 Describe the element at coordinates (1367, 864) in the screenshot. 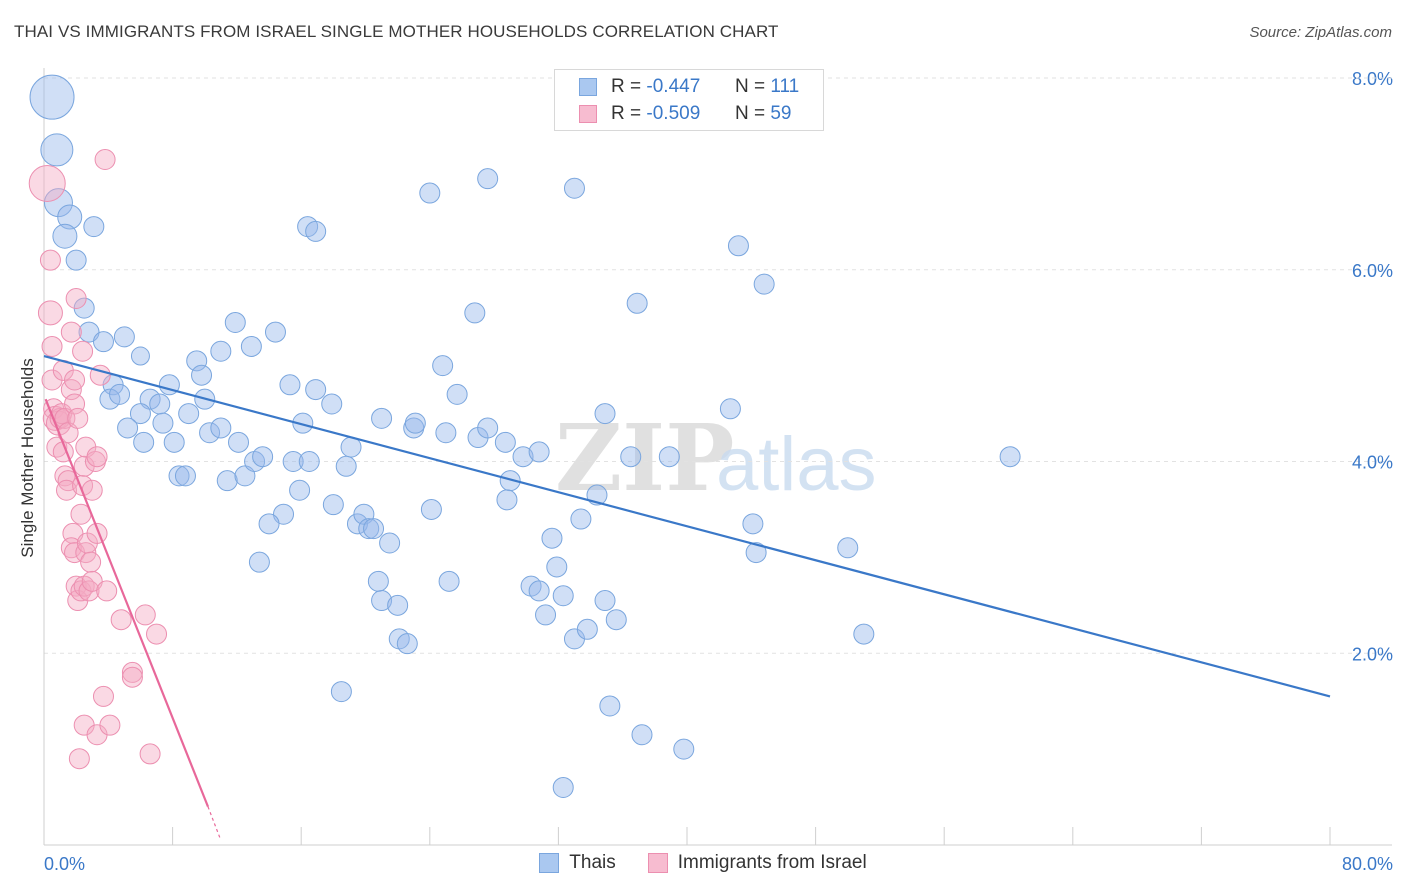

I see `x-tick-label: 80.0%` at that location.